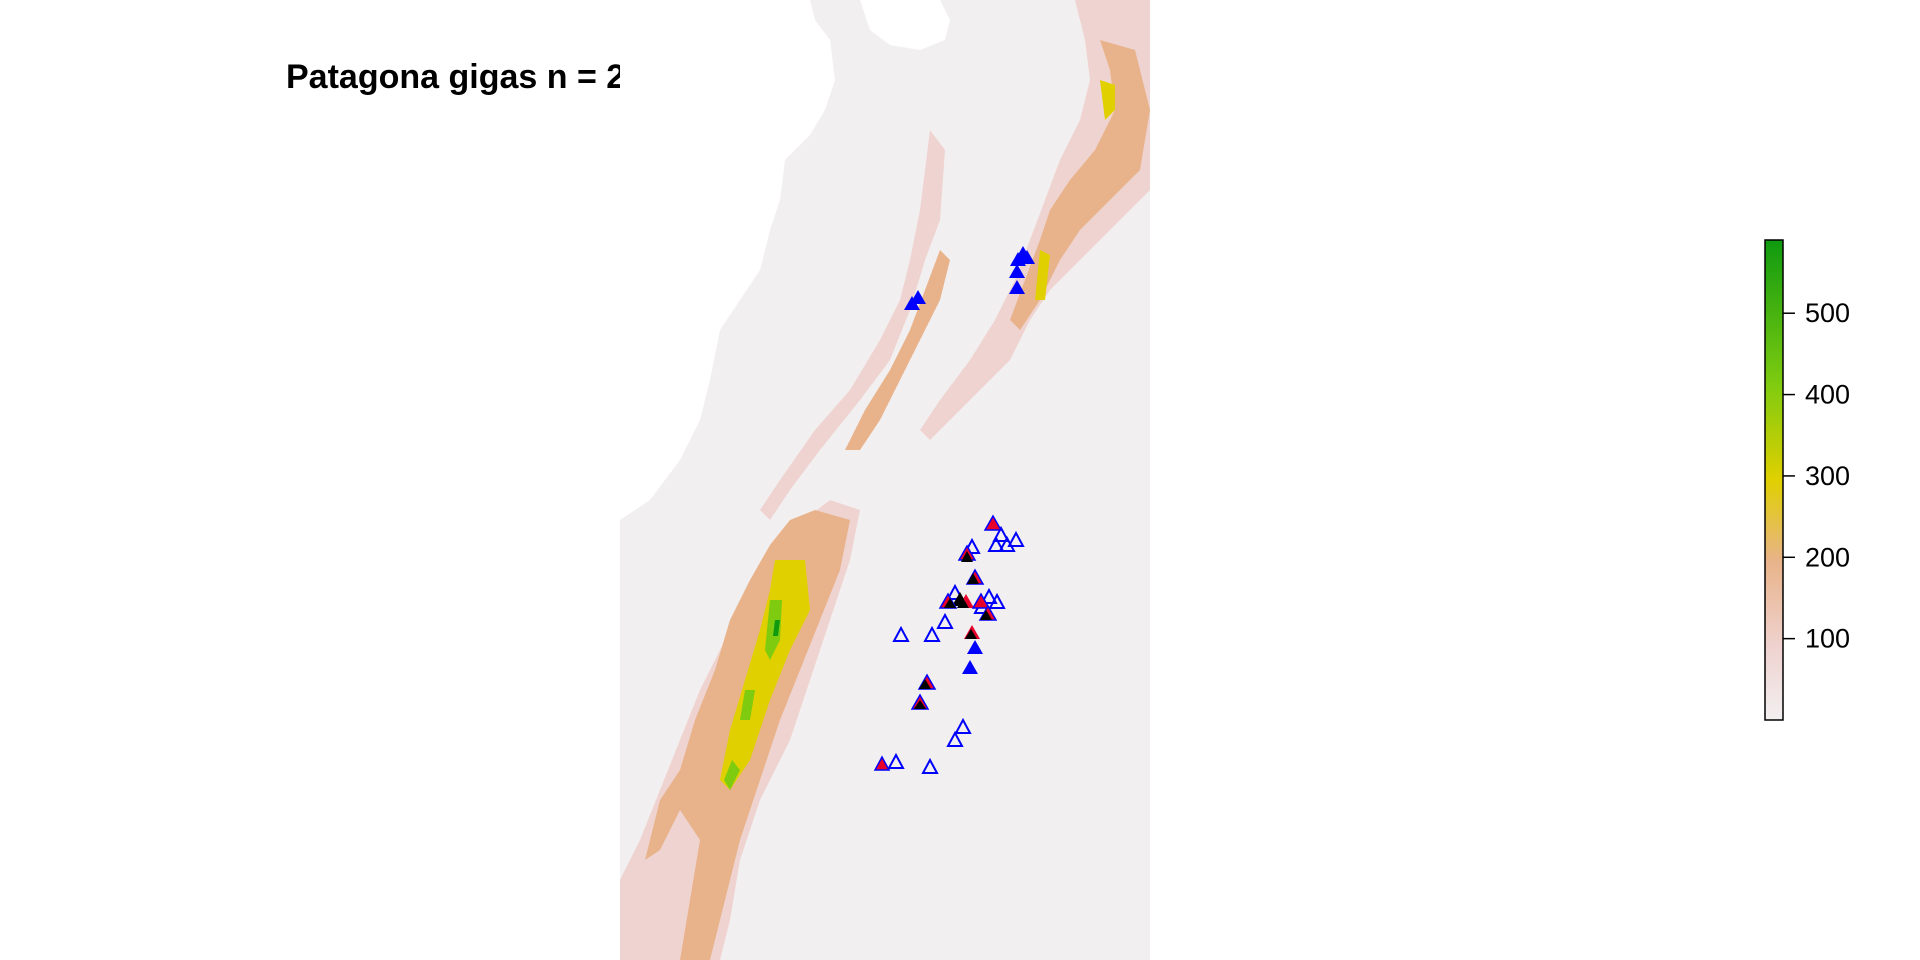 The height and width of the screenshot is (960, 1920). I want to click on southern-andes-high, so click(765, 675).